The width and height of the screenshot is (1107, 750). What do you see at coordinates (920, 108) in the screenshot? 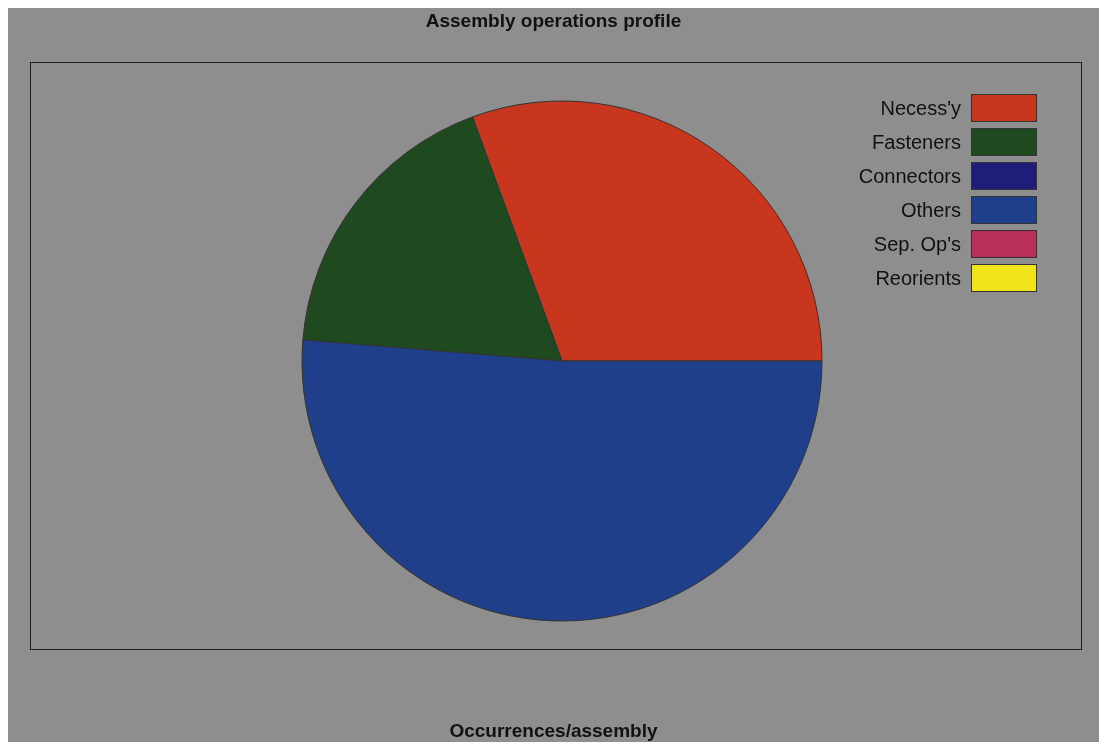
I see `legend-label: Necess'y` at bounding box center [920, 108].